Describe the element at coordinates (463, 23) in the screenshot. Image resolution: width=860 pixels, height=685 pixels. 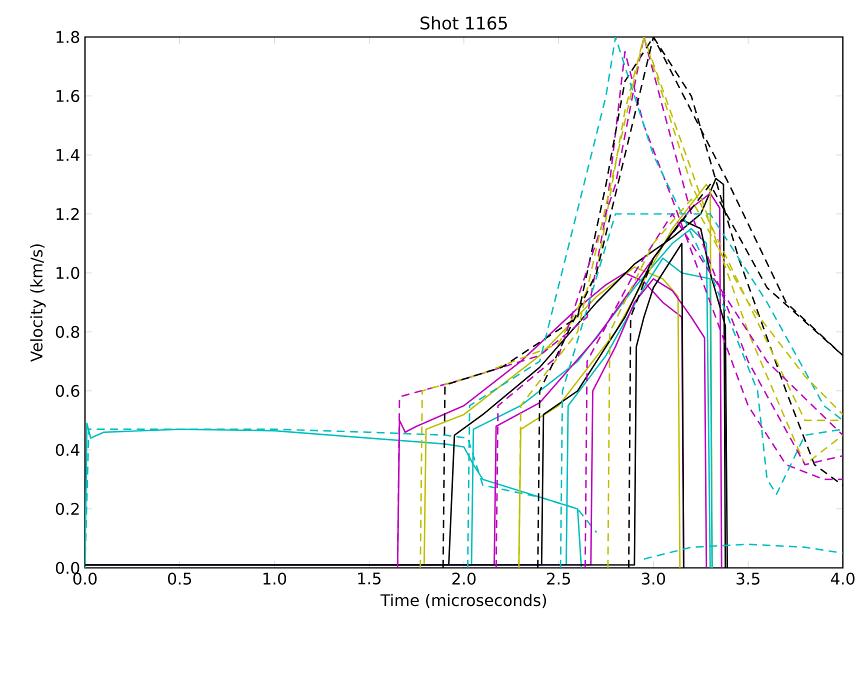
I see `chart-title: Shot 1165` at that location.